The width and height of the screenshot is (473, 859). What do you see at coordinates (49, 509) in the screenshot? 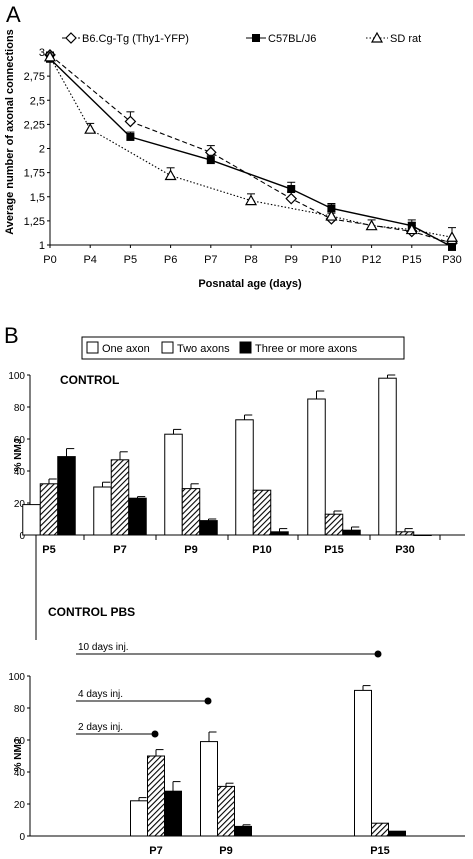
I see `control-bar-two-axons-p5` at bounding box center [49, 509].